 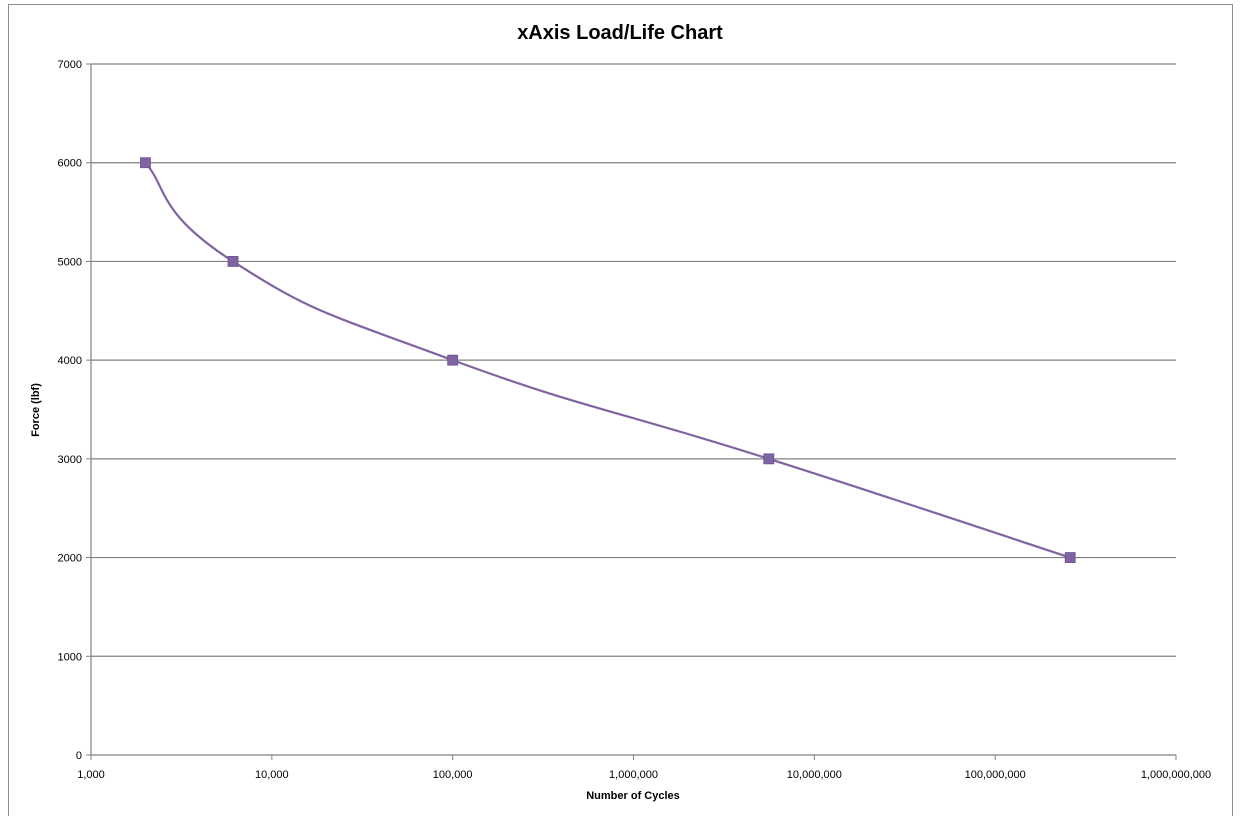 I want to click on y-tick-label: 3000, so click(x=70, y=460).